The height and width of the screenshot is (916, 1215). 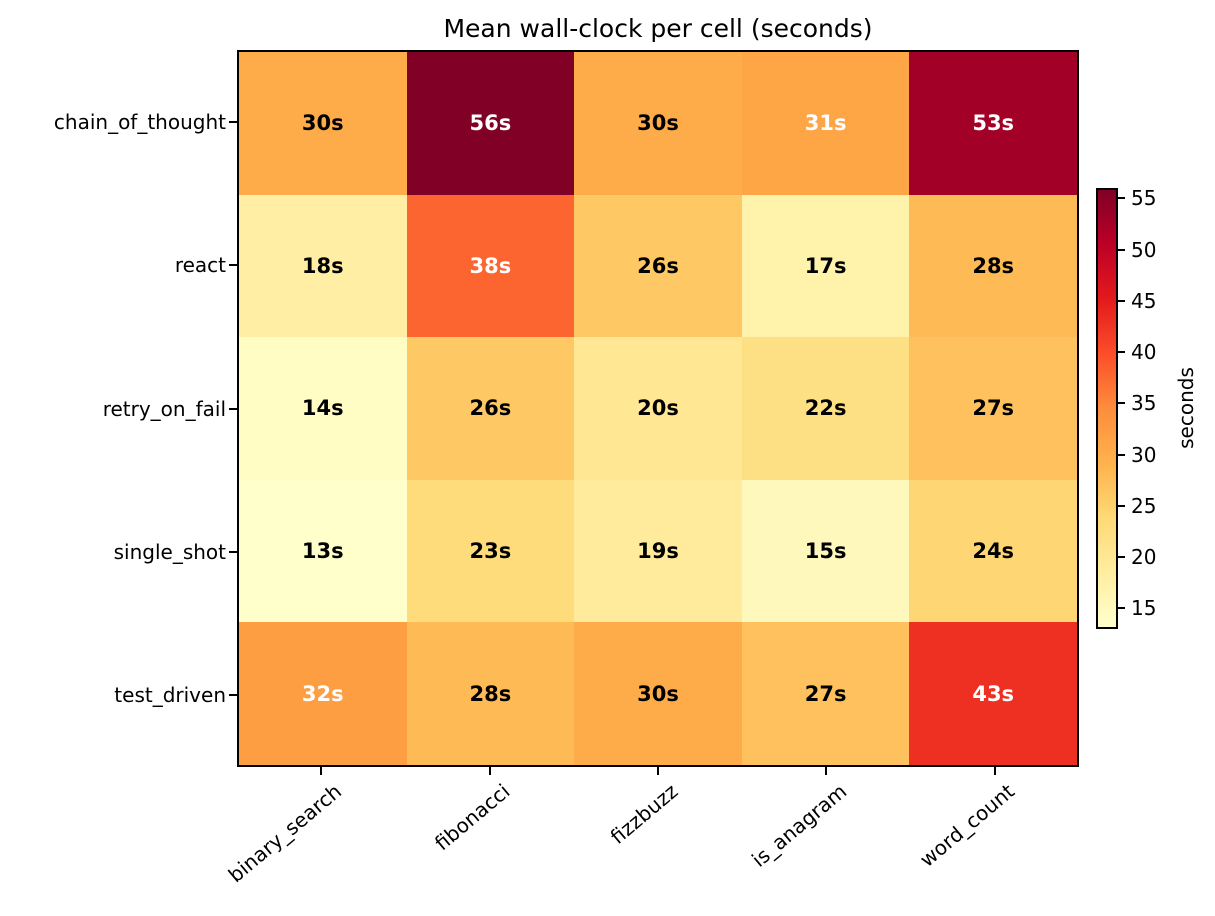 I want to click on heatmap-cell: 43s, so click(x=993, y=693).